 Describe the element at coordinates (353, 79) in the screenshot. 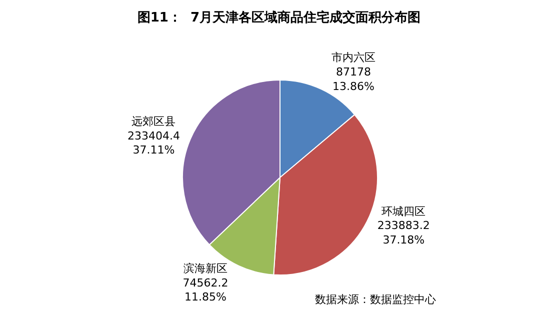

I see `data-label: 87178 13.86%` at that location.